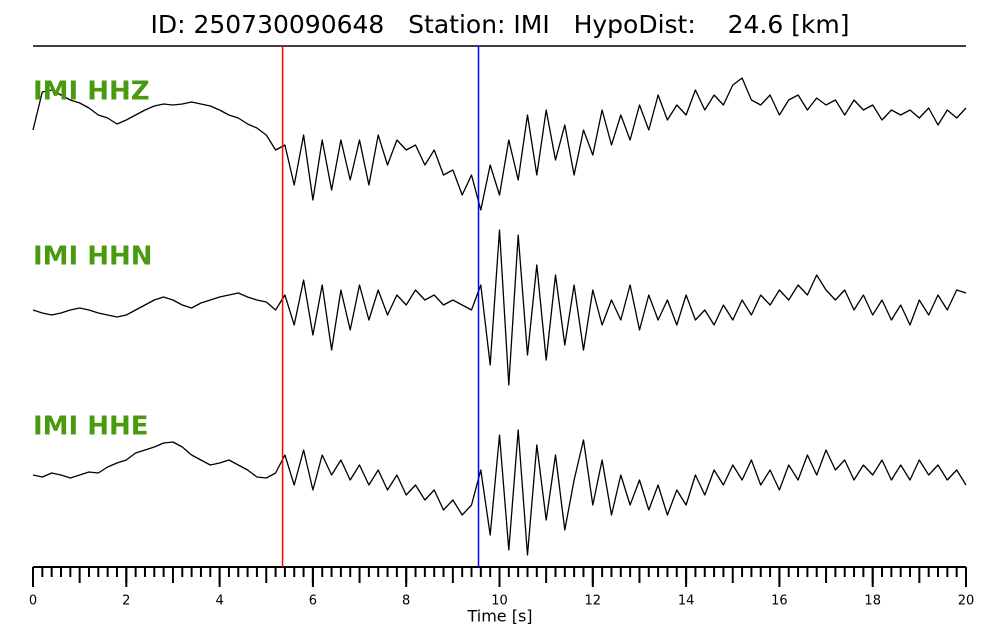  Describe the element at coordinates (872, 601) in the screenshot. I see `x-tick-label: 18` at that location.